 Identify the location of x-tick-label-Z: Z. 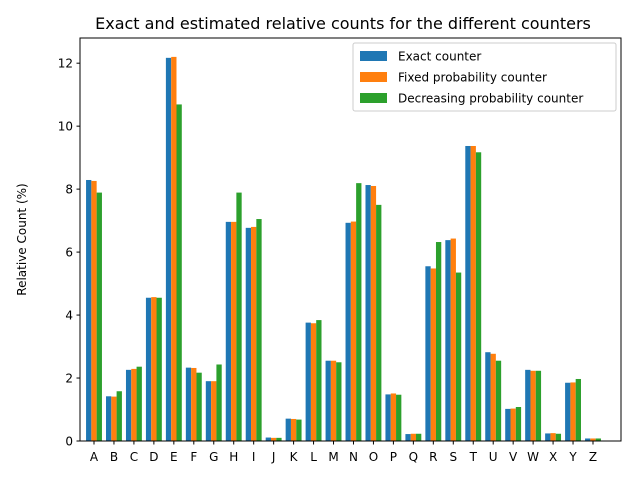
(593, 457).